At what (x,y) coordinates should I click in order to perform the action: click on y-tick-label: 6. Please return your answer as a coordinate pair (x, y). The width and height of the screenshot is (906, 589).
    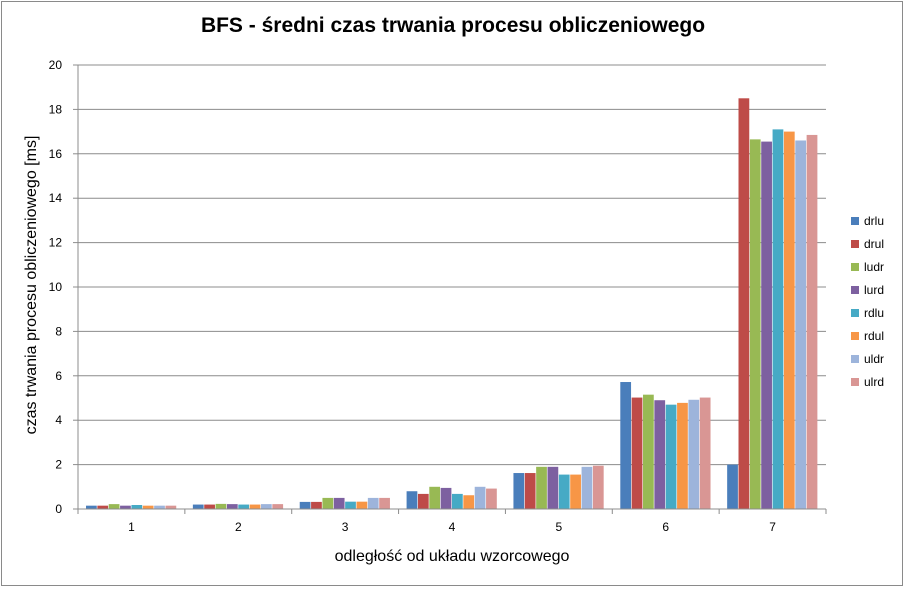
    Looking at the image, I should click on (58, 376).